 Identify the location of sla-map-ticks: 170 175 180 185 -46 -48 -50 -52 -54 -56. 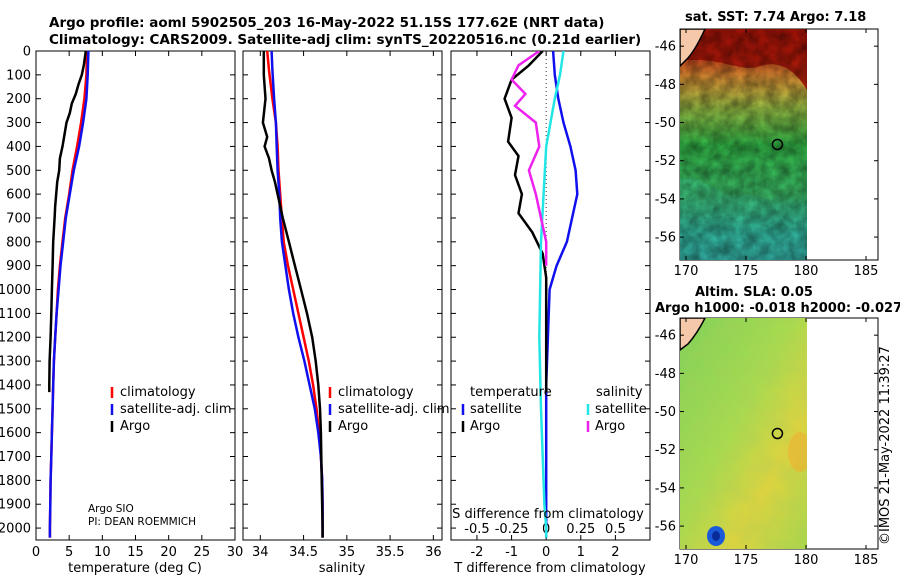
(767, 443).